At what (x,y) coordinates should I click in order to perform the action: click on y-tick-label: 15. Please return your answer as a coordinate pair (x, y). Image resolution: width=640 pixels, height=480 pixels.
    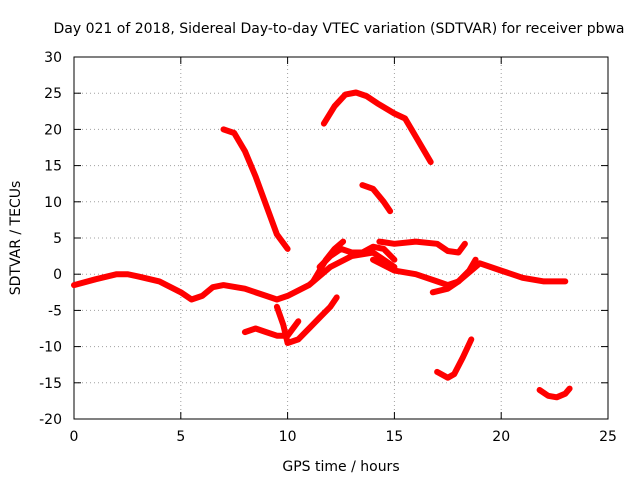
    Looking at the image, I should click on (53, 167).